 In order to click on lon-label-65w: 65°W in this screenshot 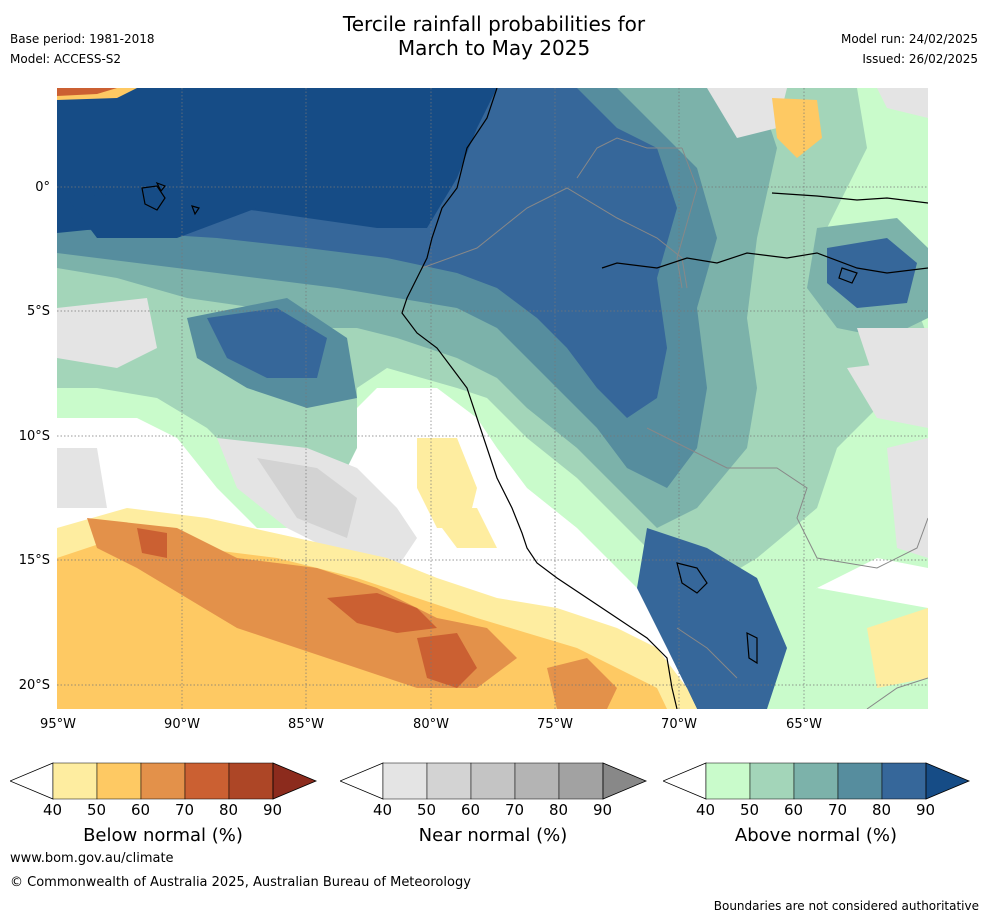, I will do `click(804, 724)`.